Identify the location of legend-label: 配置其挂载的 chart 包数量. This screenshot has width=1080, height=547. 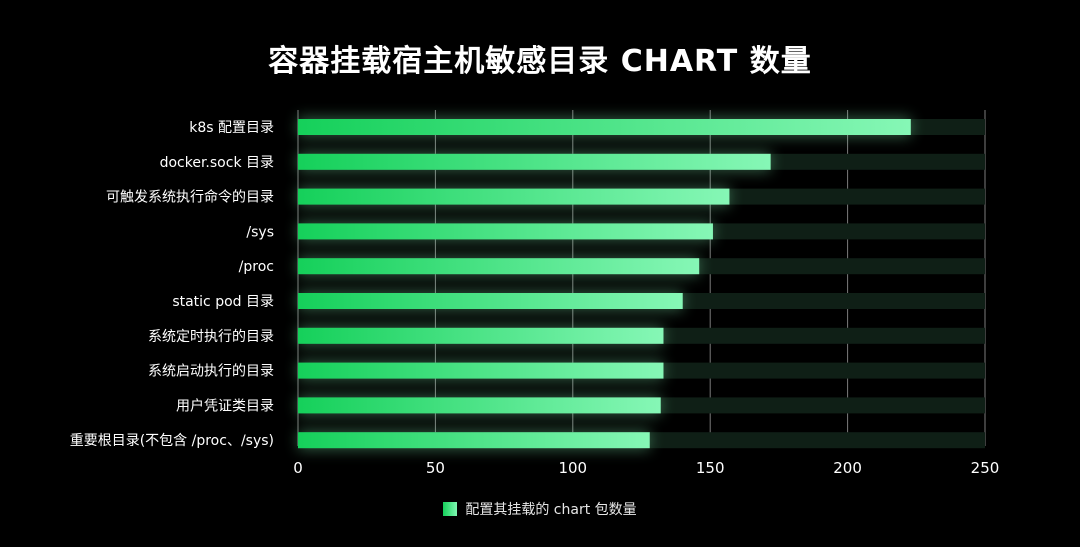
(551, 510).